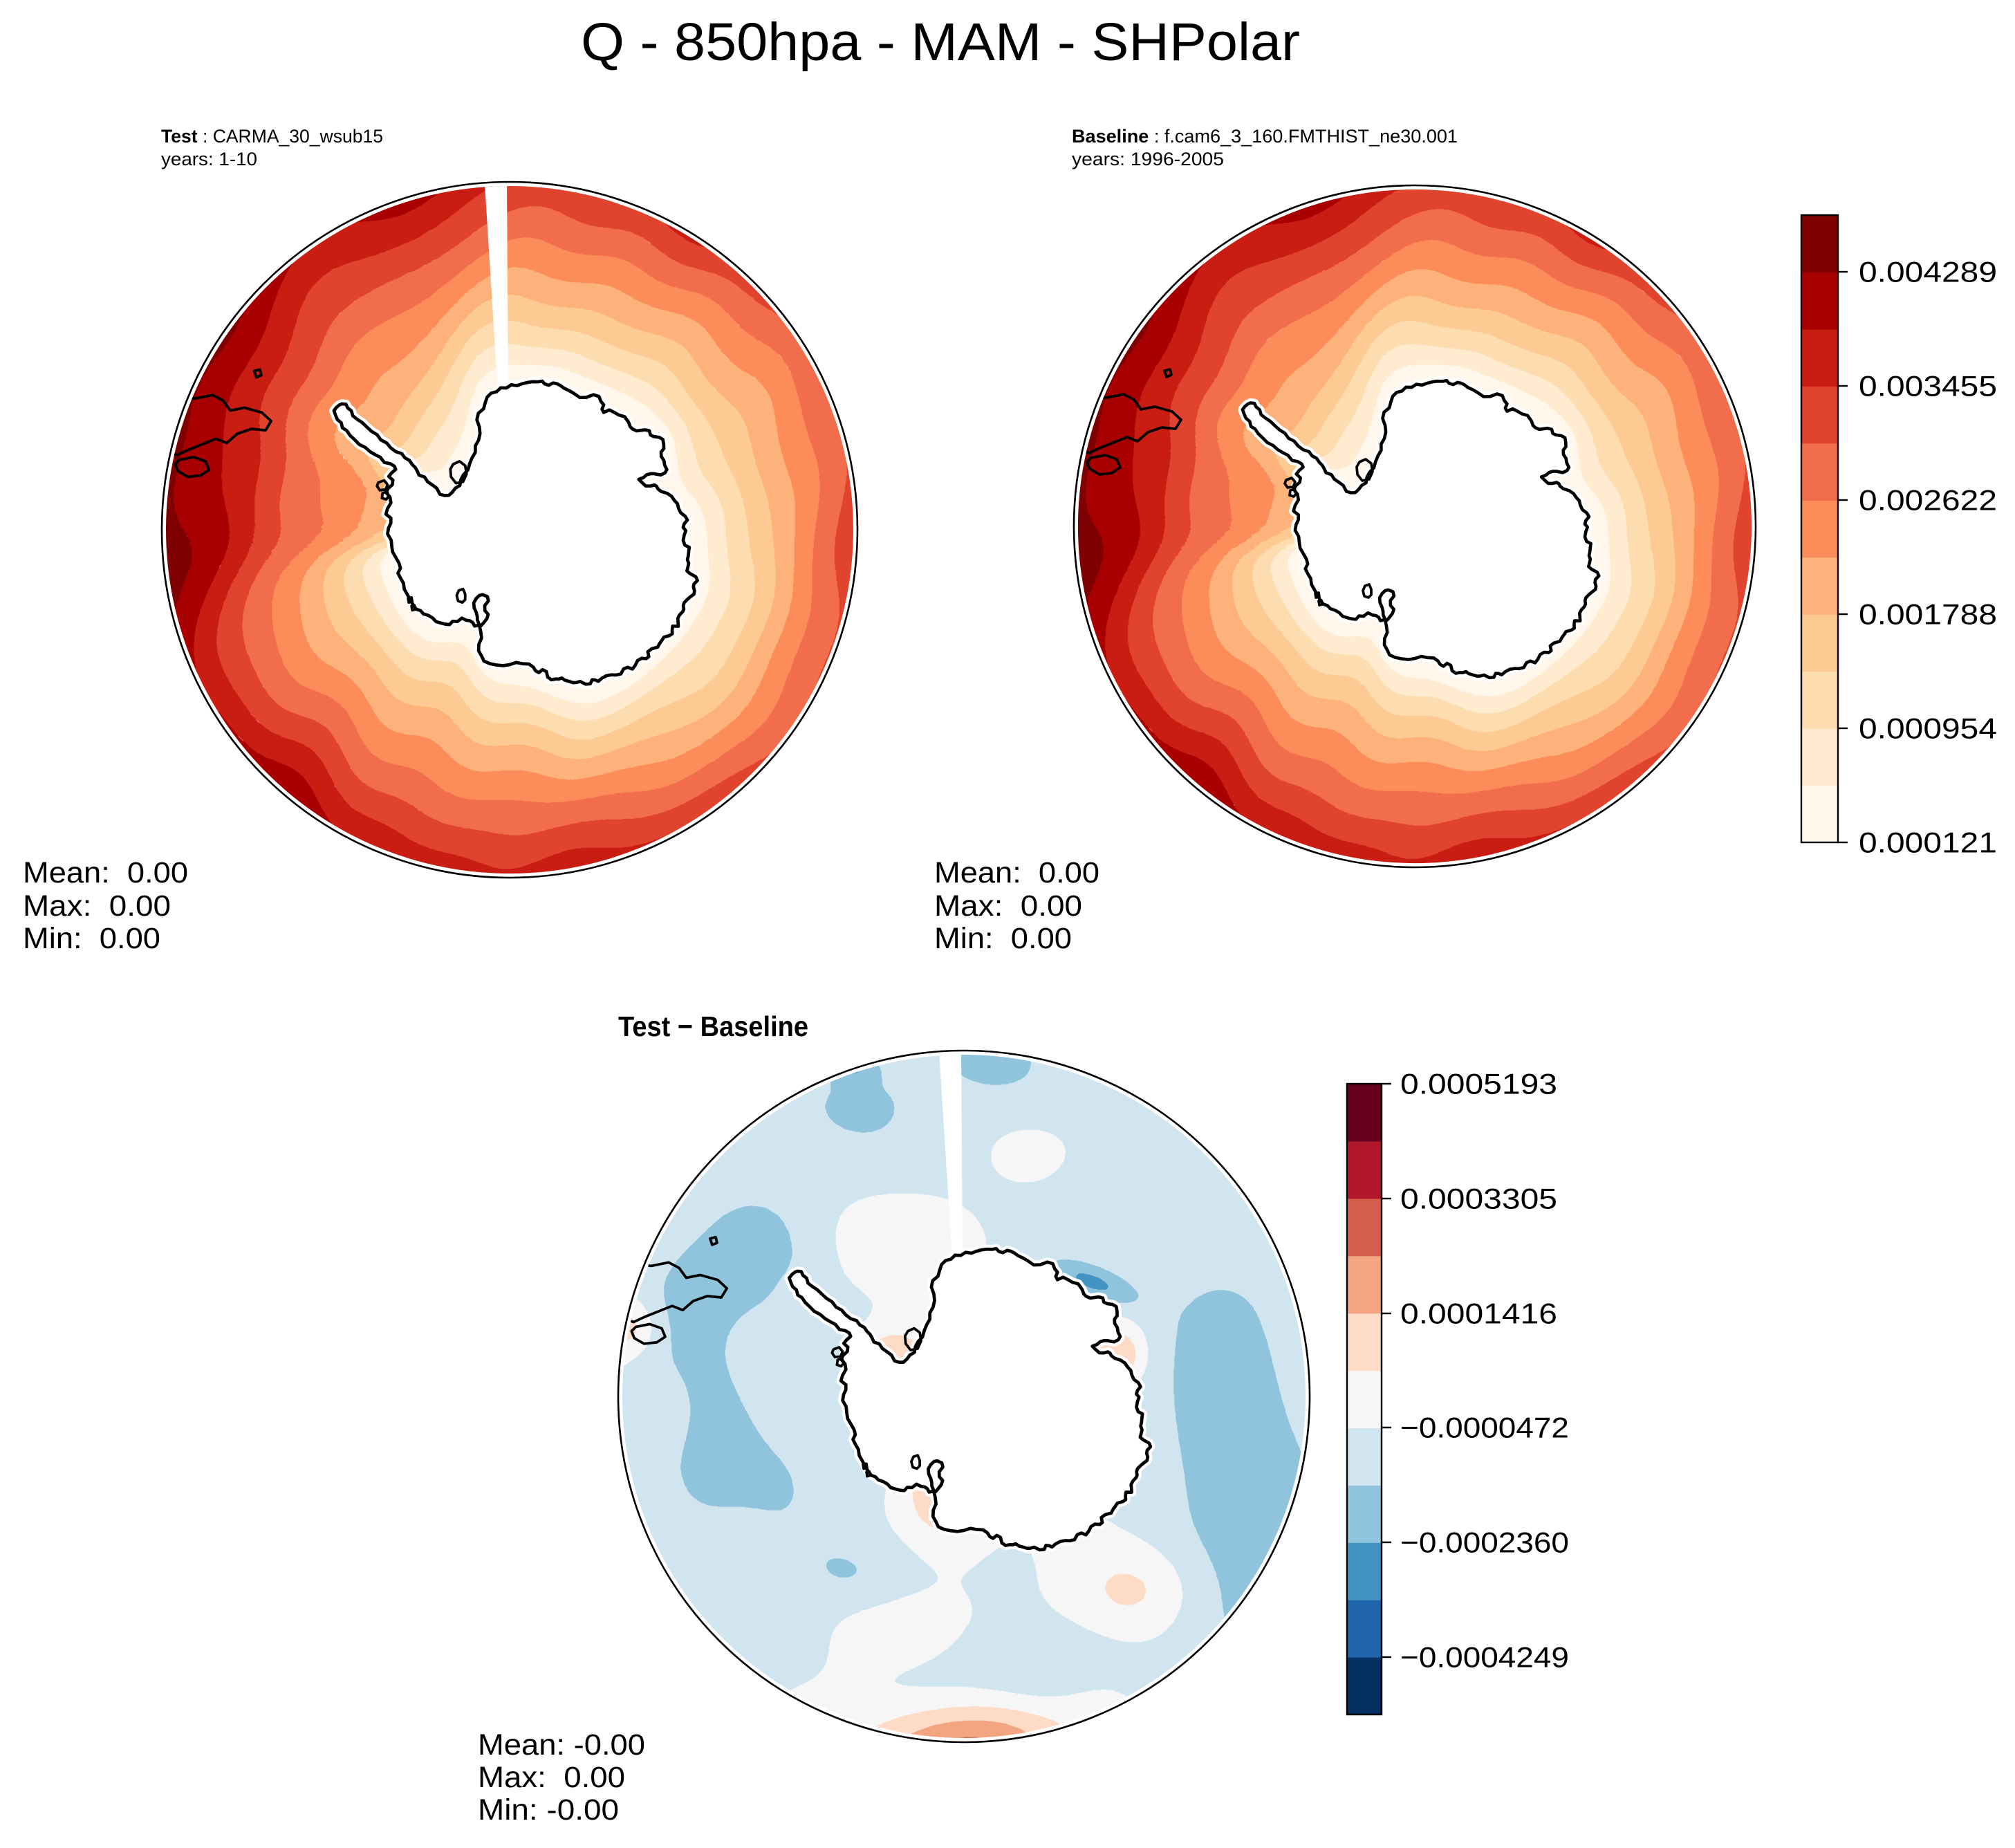 The image size is (2015, 1848). I want to click on svg-text:Baseline : f.cam6_3_160.FMTHIS: Baseline : f.cam6_3_160.FMTHIST_ne30.001, so click(1265, 136).